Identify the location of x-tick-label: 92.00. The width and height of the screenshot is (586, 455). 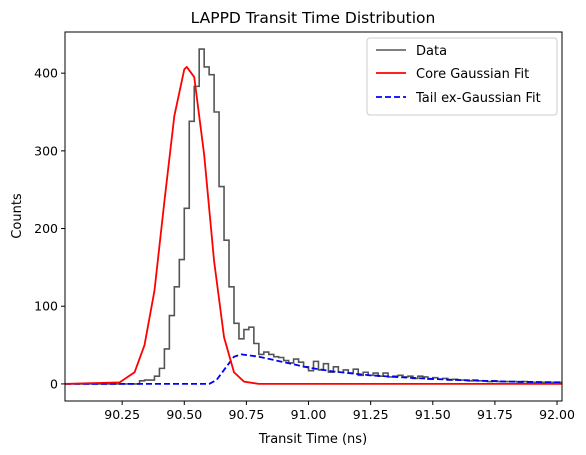
(557, 414).